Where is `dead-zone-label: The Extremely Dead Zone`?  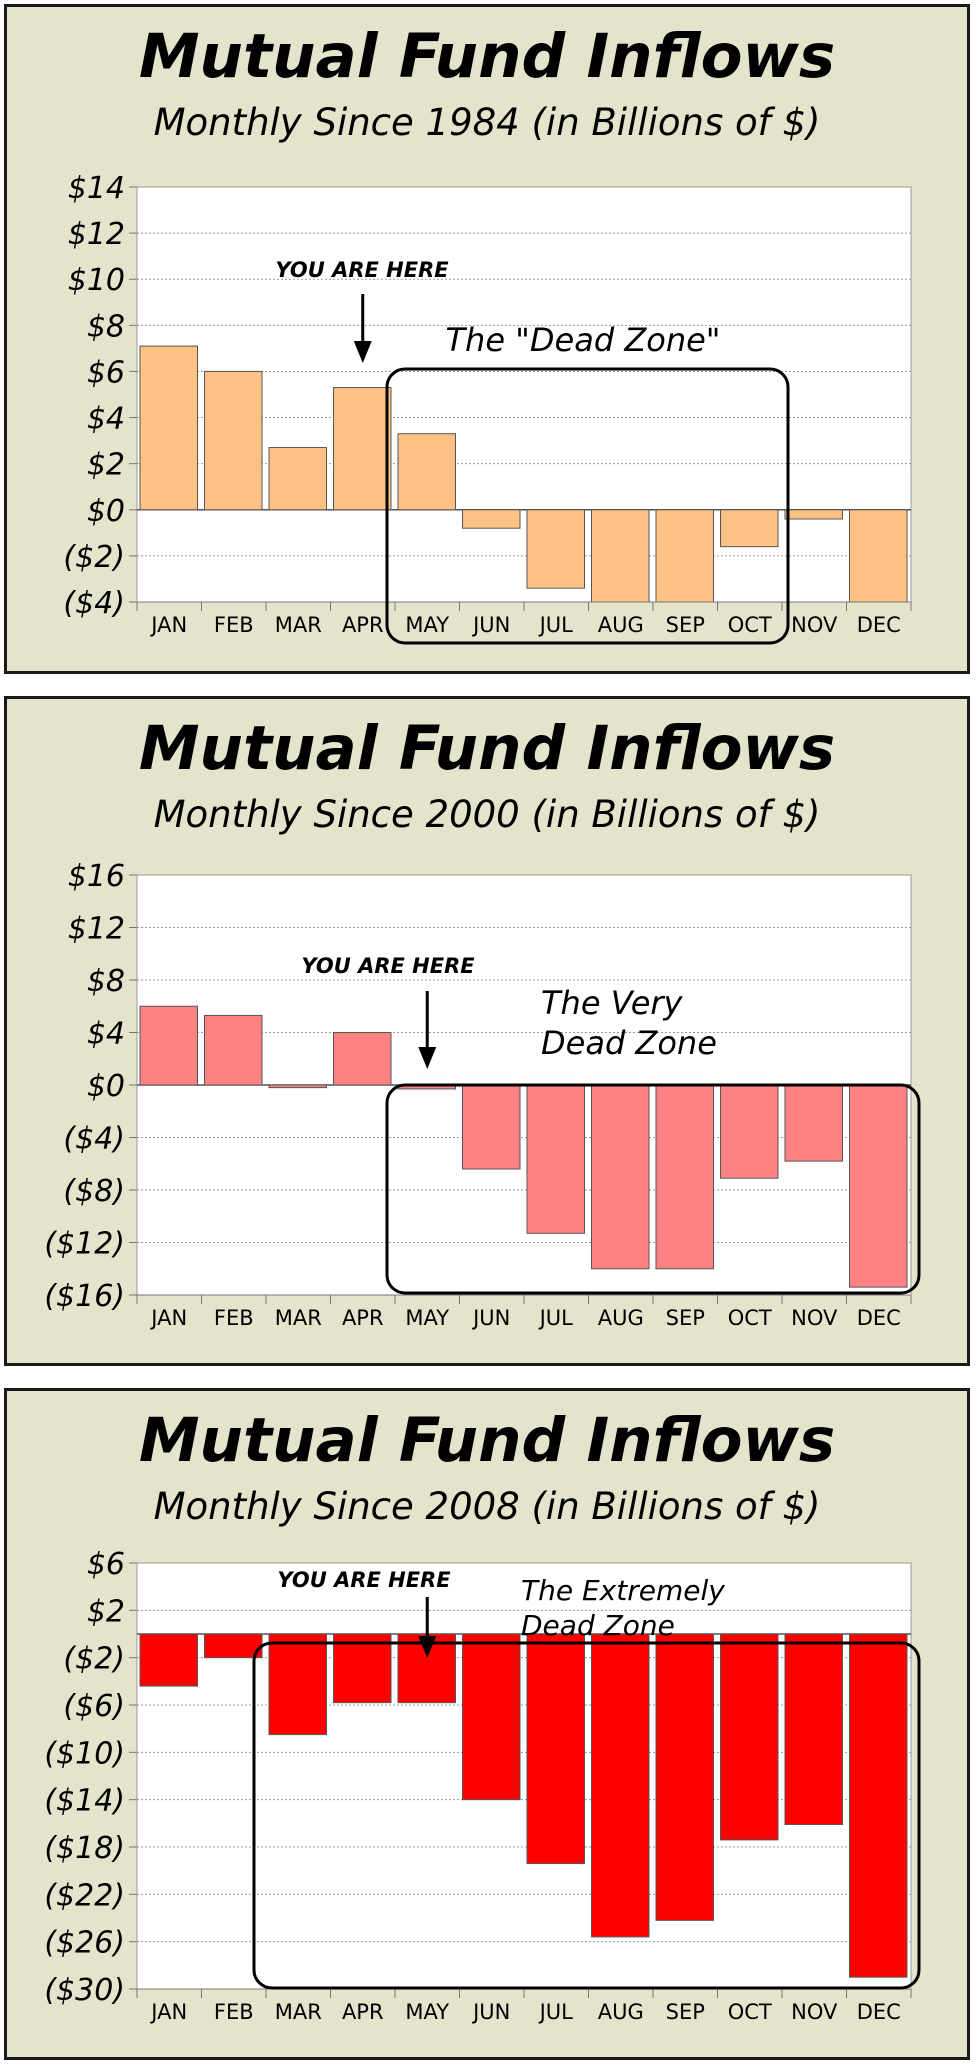 dead-zone-label: The Extremely Dead Zone is located at coordinates (623, 1608).